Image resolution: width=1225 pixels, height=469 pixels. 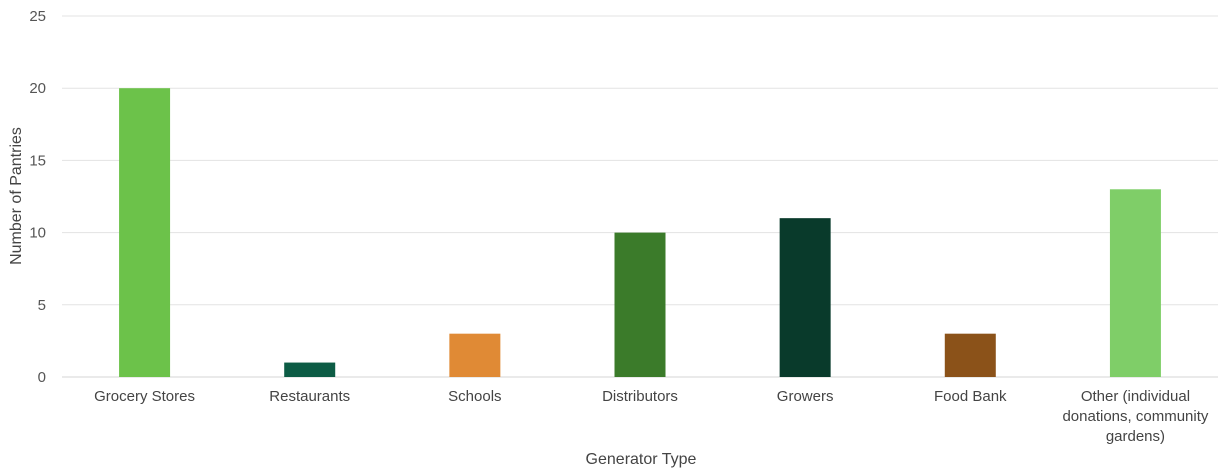 I want to click on y-tick-label: 10, so click(x=37, y=233).